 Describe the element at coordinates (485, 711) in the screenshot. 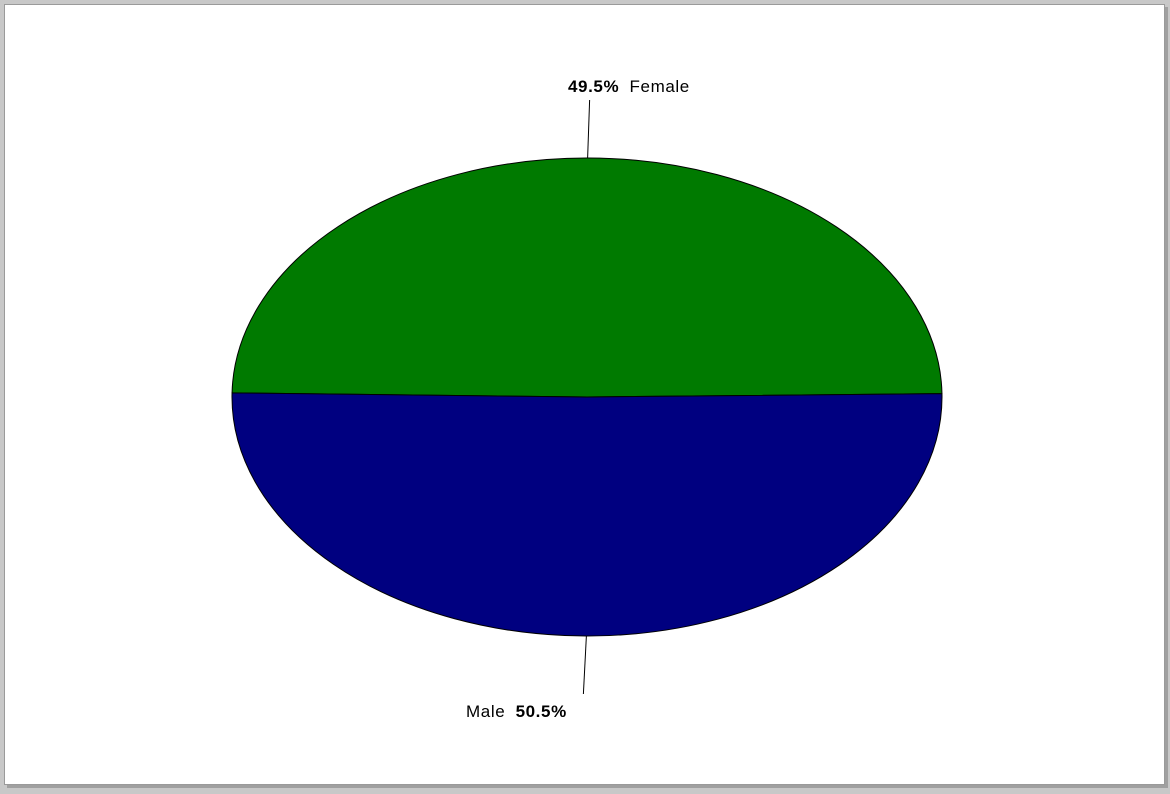

I see `slice-name-male: Male` at that location.